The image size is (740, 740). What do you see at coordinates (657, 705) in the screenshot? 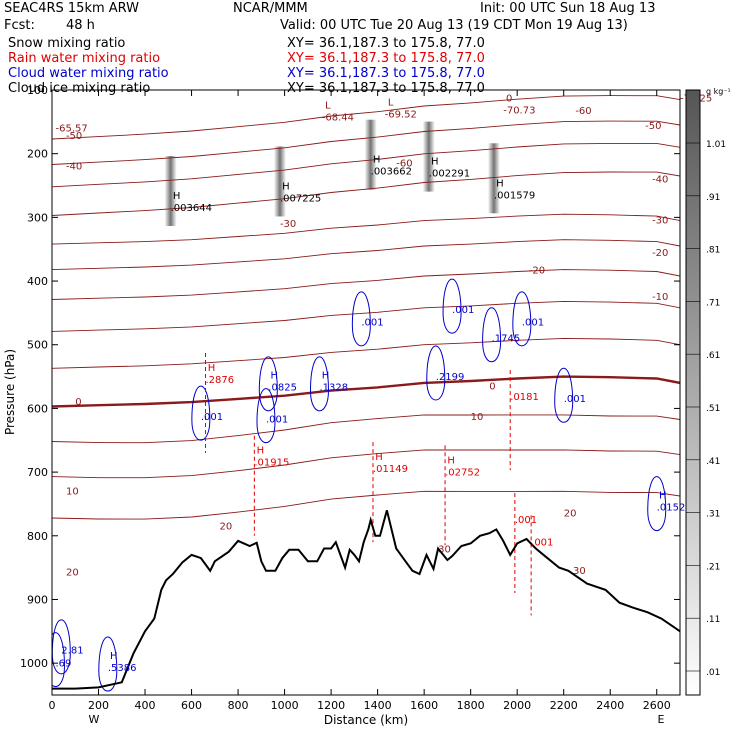
I see `x-tick-label: 2600` at bounding box center [657, 705].